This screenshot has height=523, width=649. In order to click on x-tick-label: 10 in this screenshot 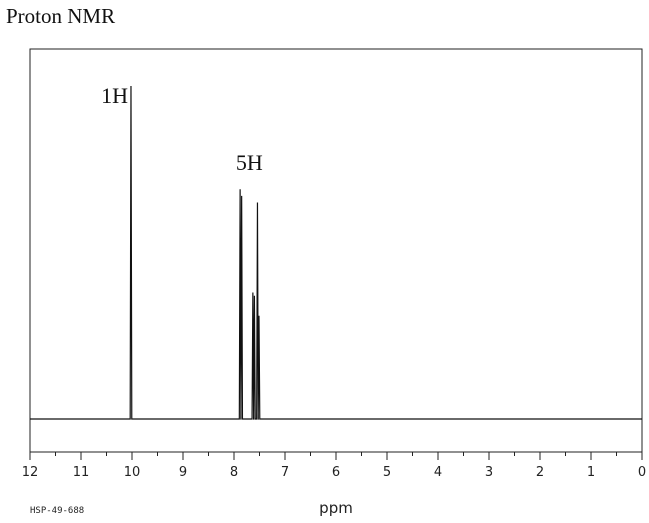, I will do `click(132, 472)`.